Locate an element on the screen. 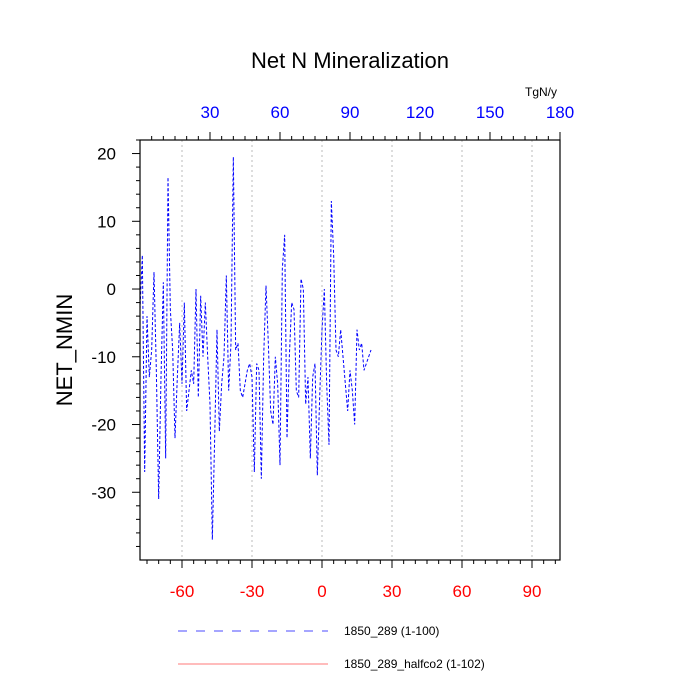 This screenshot has width=700, height=700. y-tick-label: -10 is located at coordinates (103, 357).